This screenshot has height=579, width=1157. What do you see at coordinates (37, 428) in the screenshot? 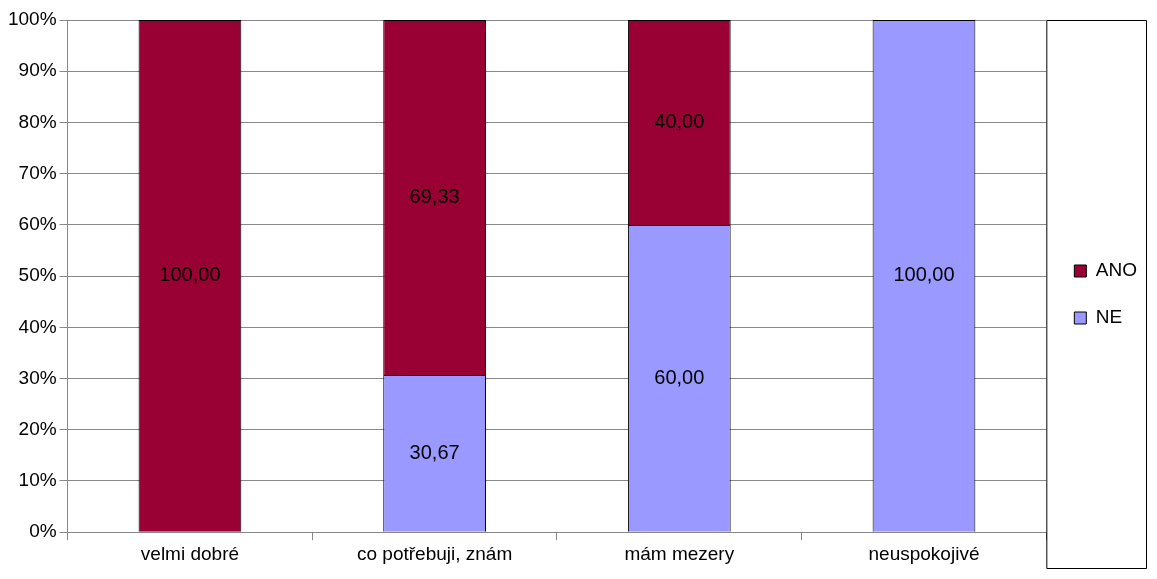
I see `y-tick-label: 20%` at bounding box center [37, 428].